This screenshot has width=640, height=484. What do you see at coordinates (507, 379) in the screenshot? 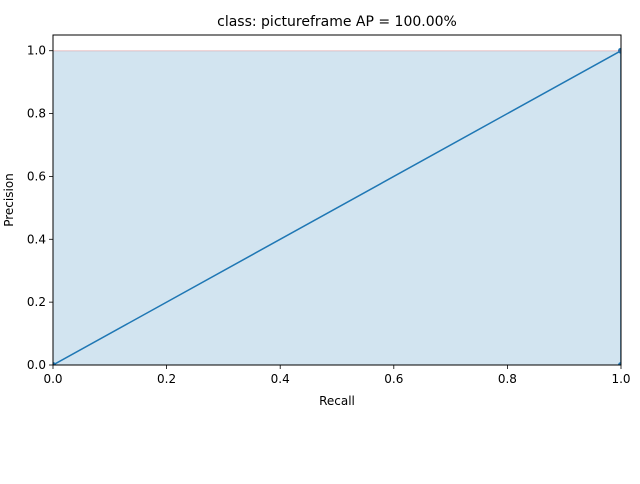
I see `x-tick-label: 0.8` at bounding box center [507, 379].